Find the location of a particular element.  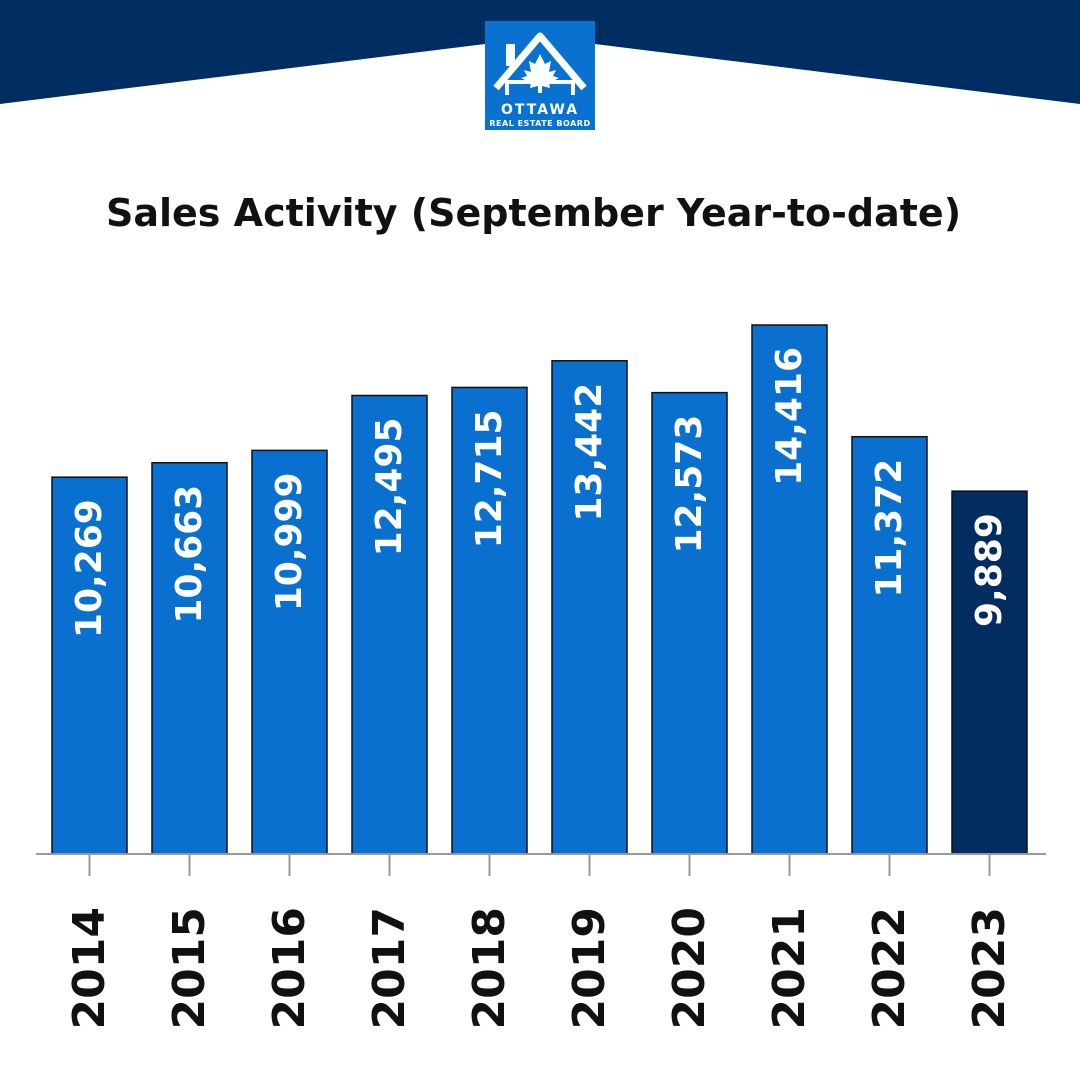

x-tick-label-2014: 2014 is located at coordinates (89, 968).